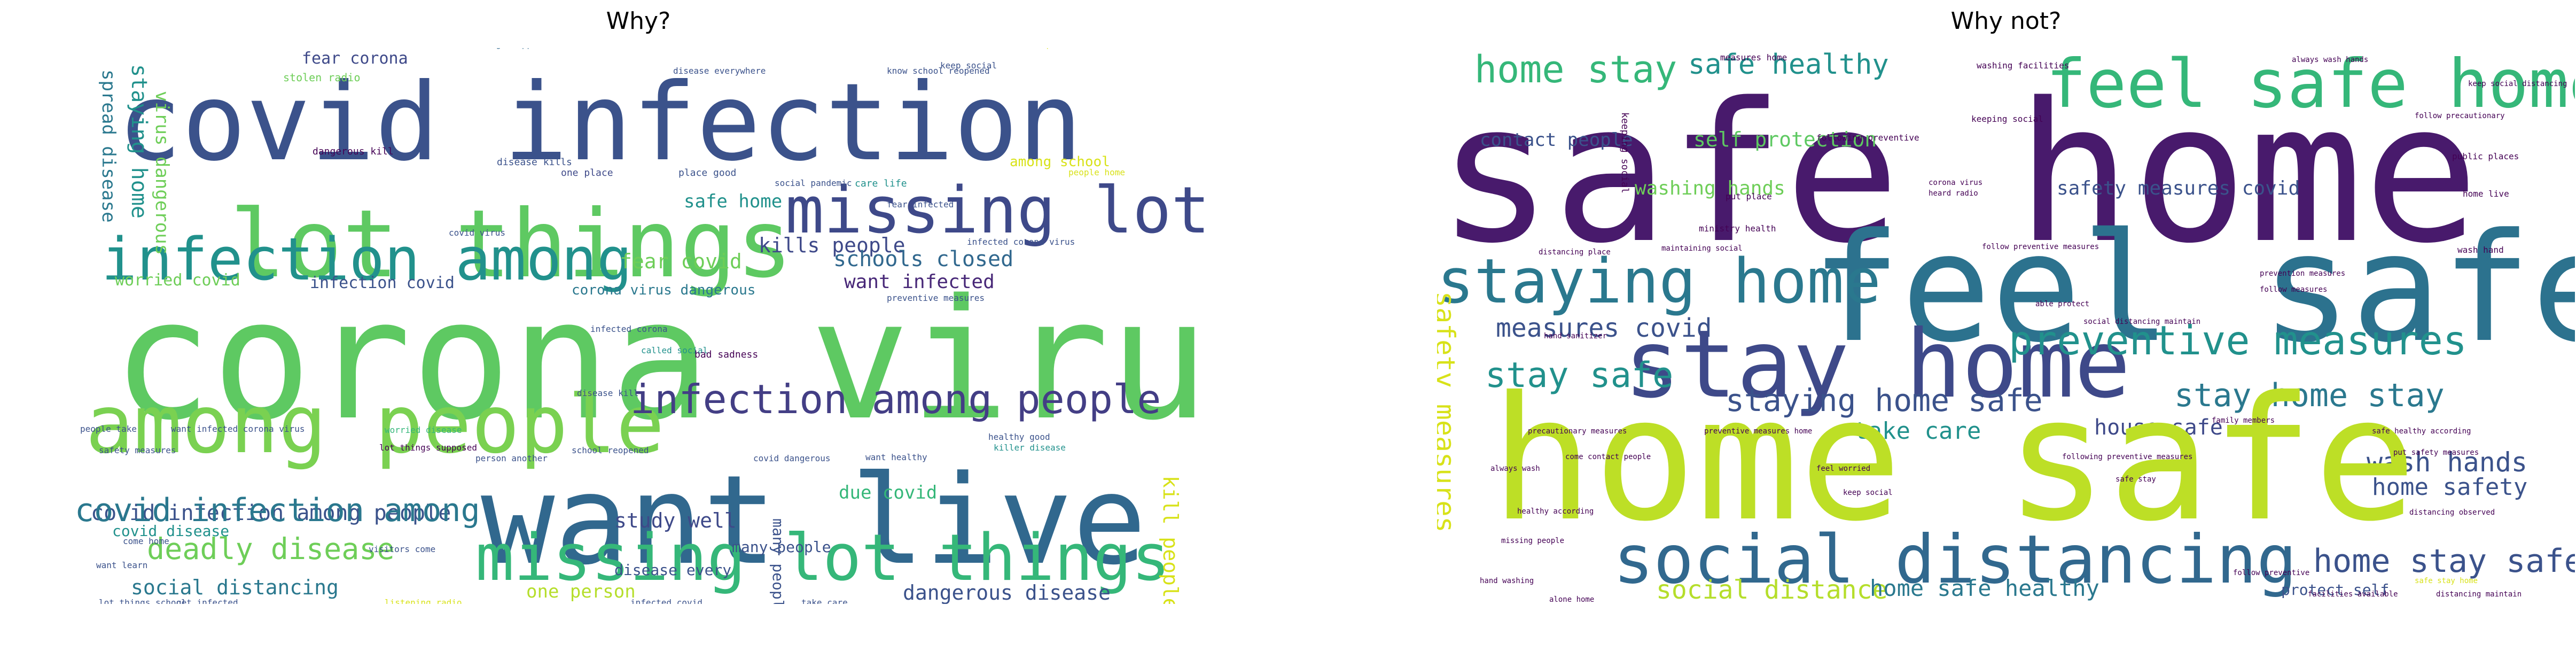 Image resolution: width=2576 pixels, height=667 pixels. I want to click on cloud-word: want infected corona virus, so click(238, 429).